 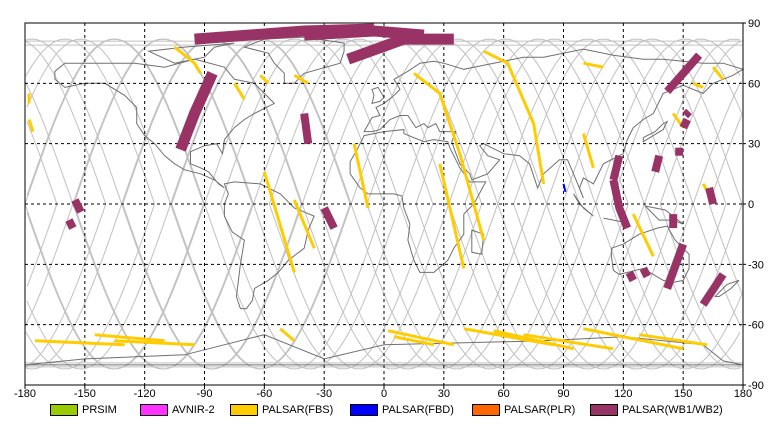 I want to click on legend-item-palsar-fbd: PALSAR(FBD), so click(x=411, y=410).